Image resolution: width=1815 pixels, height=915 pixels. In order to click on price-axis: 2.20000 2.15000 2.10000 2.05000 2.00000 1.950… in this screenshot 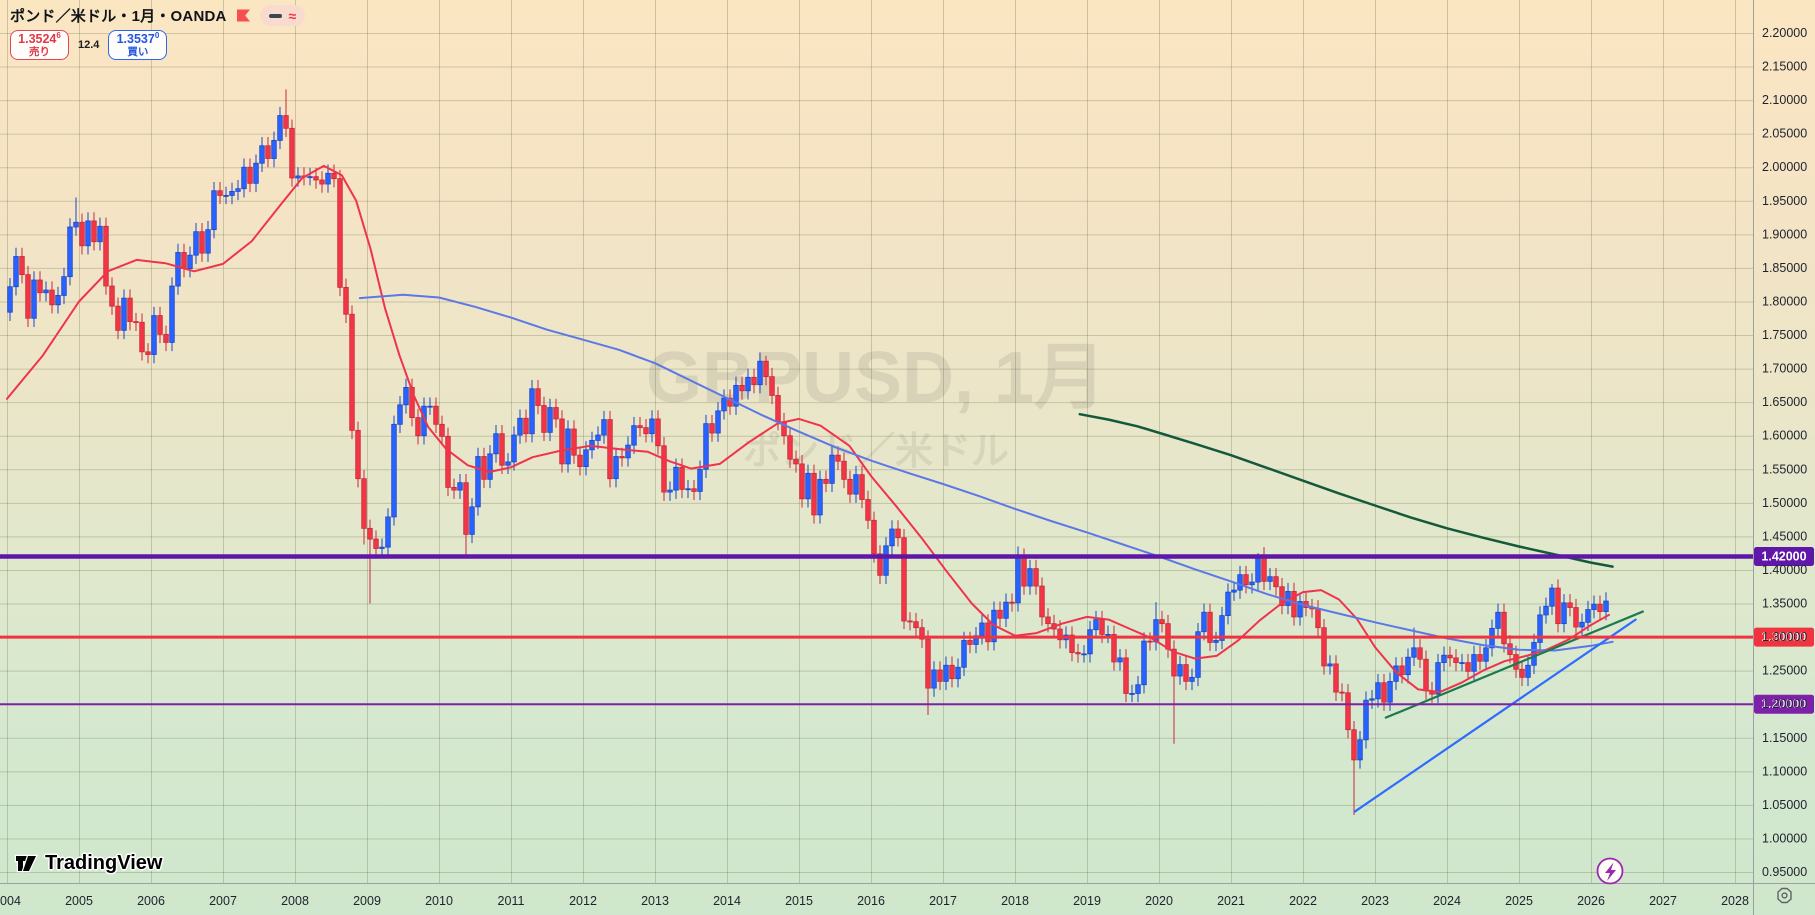, I will do `click(1784, 452)`.